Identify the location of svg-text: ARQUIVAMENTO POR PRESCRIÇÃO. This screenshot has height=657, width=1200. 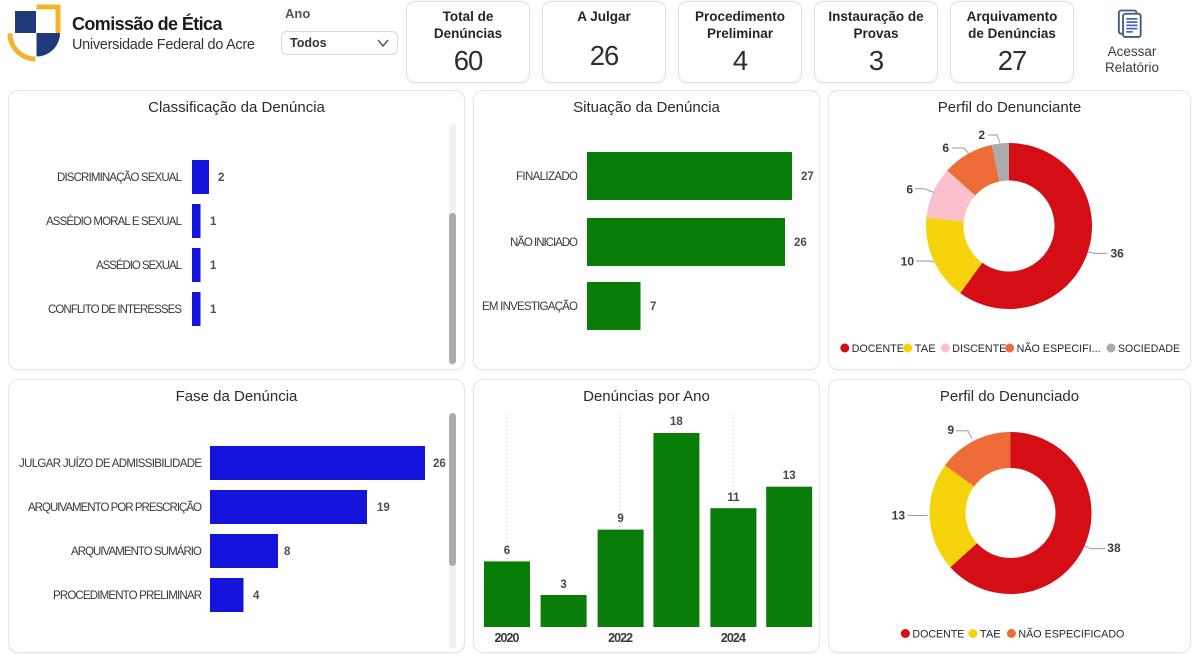
(115, 507).